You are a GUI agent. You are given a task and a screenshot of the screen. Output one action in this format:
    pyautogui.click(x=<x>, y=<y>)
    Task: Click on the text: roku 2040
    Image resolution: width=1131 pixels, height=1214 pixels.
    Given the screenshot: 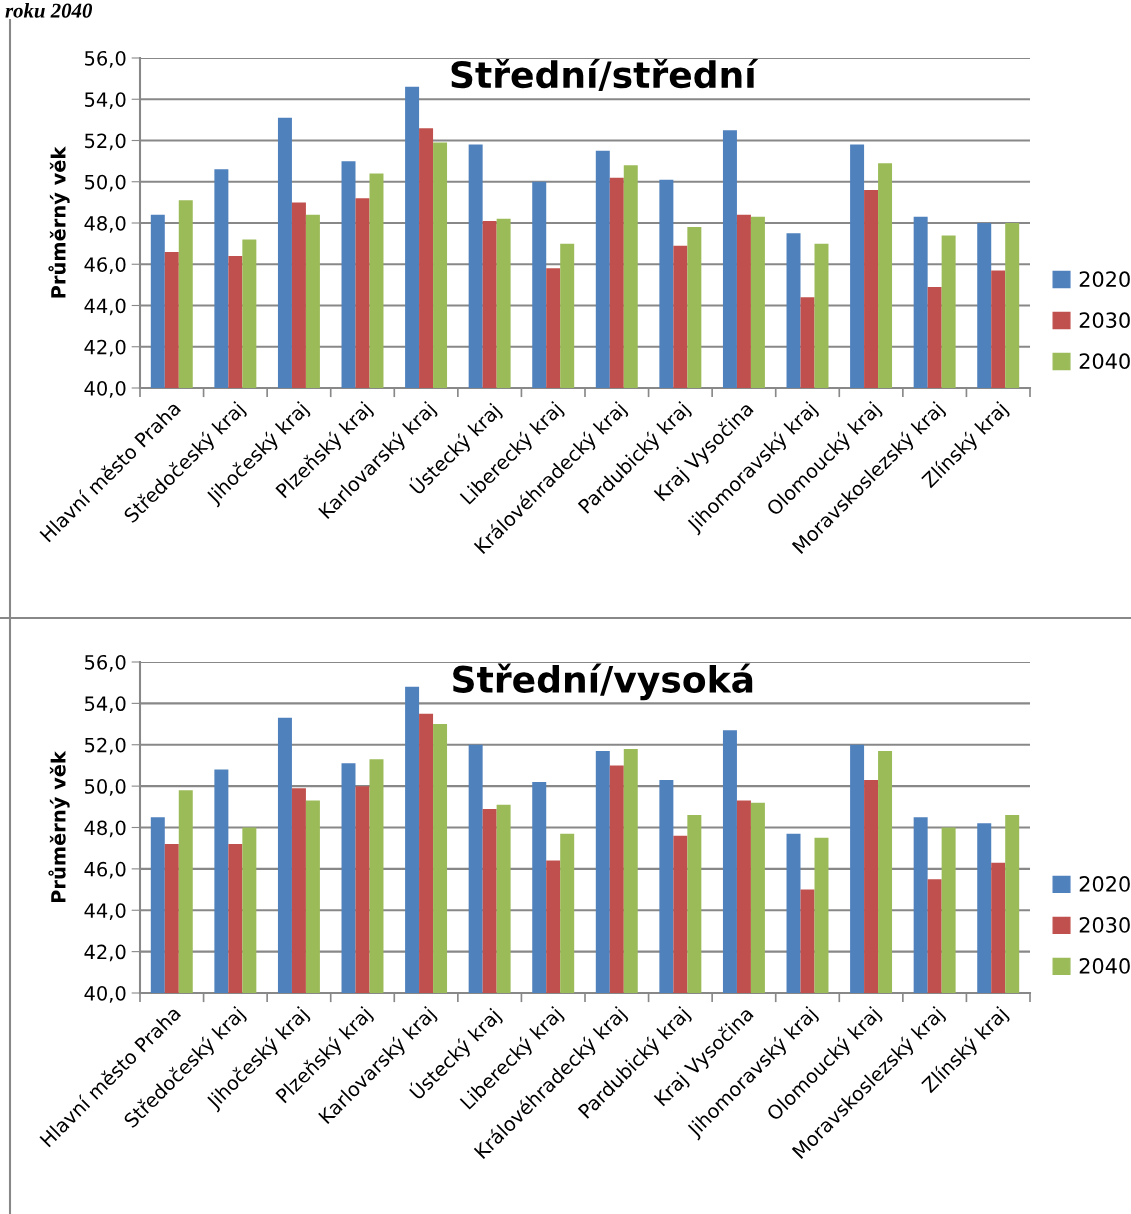 What is the action you would take?
    pyautogui.click(x=49, y=10)
    